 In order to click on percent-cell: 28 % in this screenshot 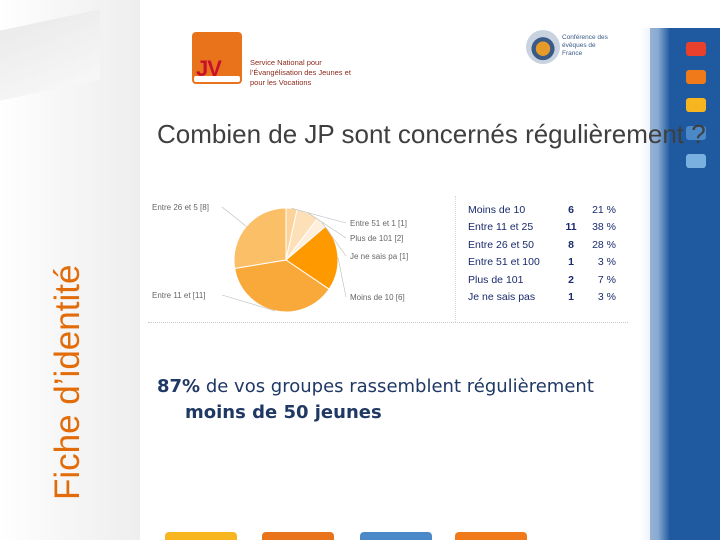, I will do `click(604, 244)`.